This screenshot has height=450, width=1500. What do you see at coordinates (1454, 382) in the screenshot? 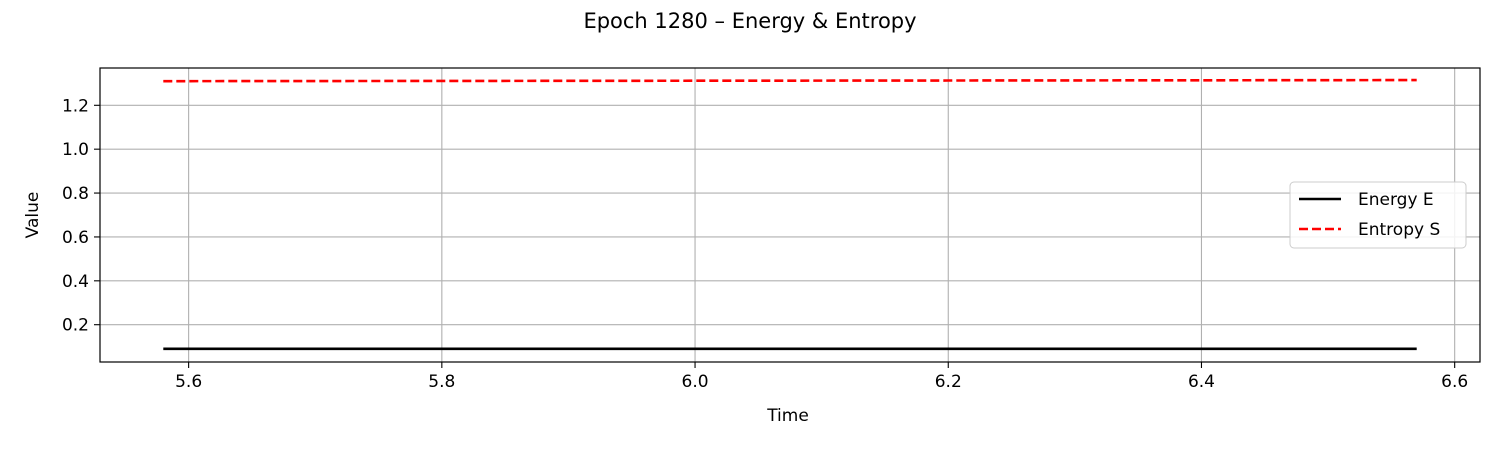
I see `x-tick-label: 6.6` at bounding box center [1454, 382].